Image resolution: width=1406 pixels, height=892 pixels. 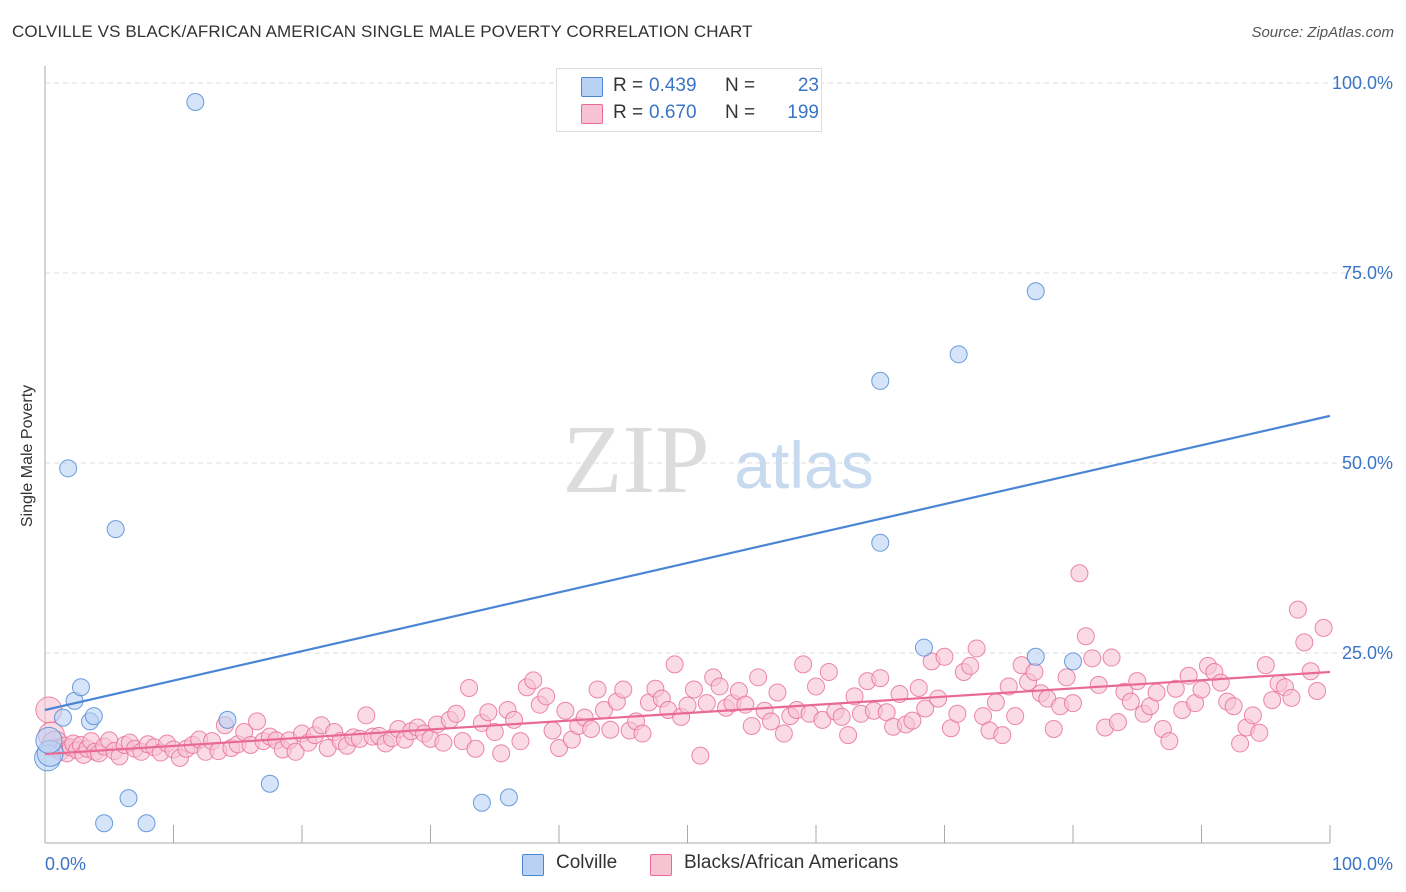 What do you see at coordinates (791, 862) in the screenshot?
I see `black-legend-label: Blacks/African Americans` at bounding box center [791, 862].